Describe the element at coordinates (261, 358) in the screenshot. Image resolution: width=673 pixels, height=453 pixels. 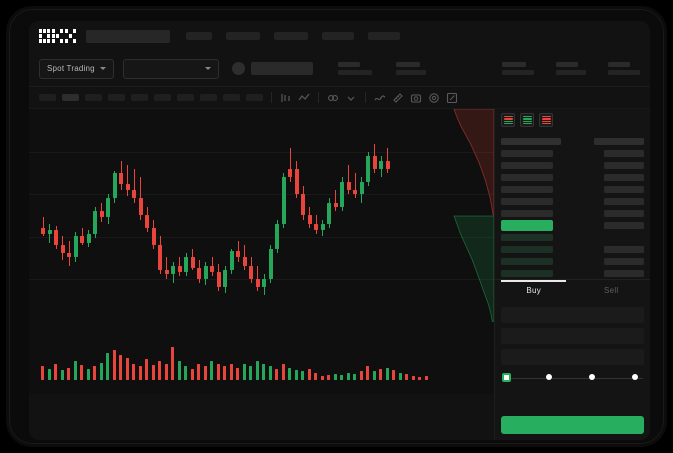
I see `volume-histogram` at that location.